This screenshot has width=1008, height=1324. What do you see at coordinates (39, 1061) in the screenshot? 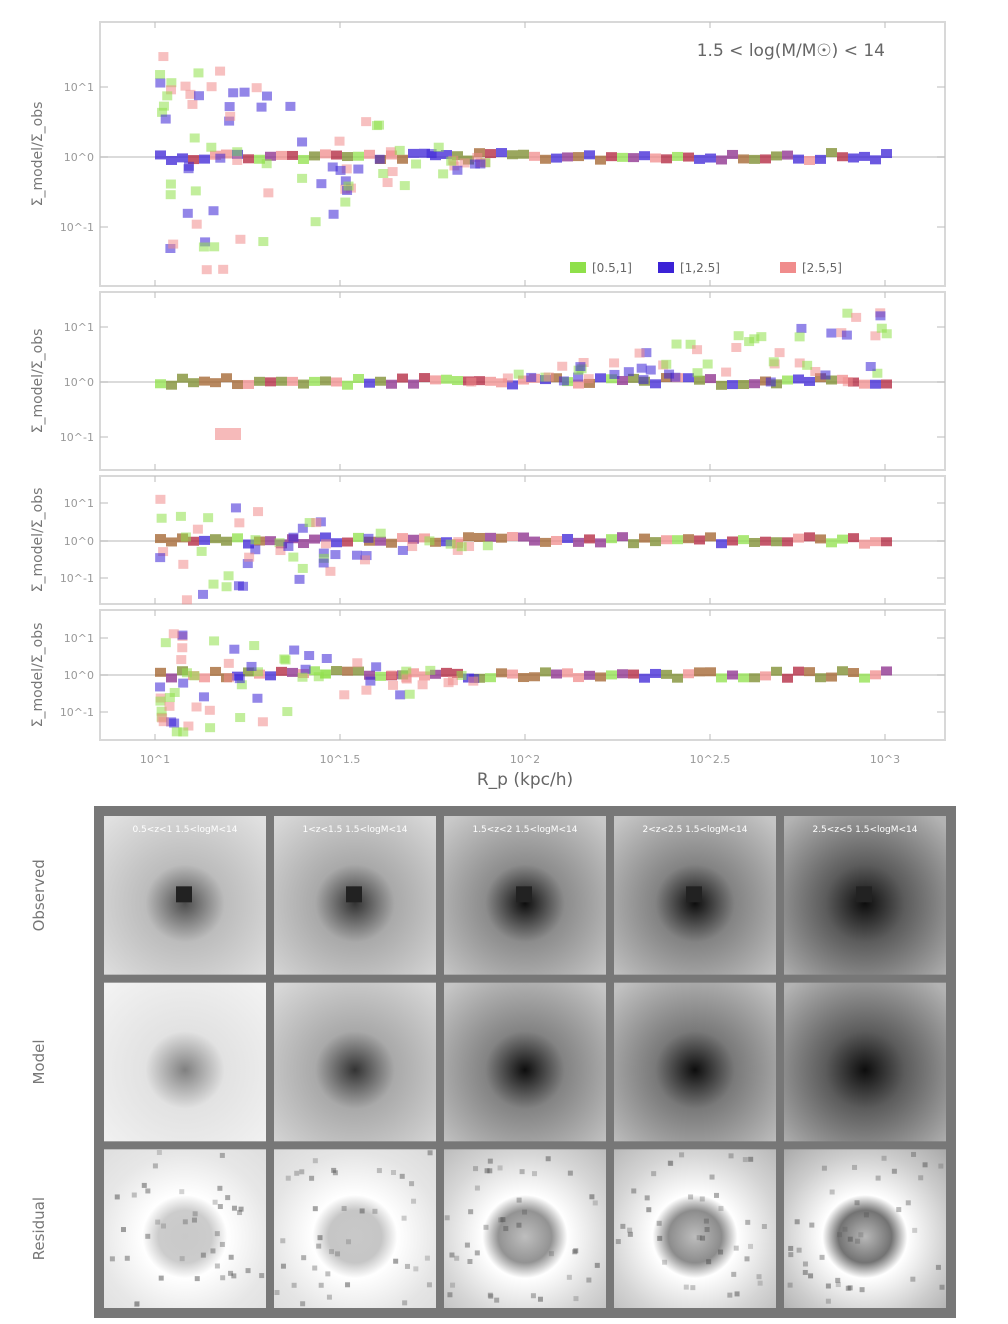
I see `row-label-model: Model` at bounding box center [39, 1061].